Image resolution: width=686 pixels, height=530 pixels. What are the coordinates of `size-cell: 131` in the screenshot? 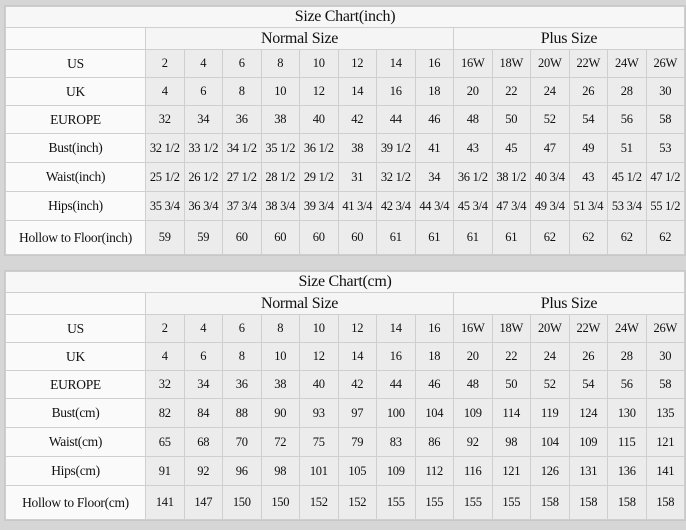 It's located at (588, 471).